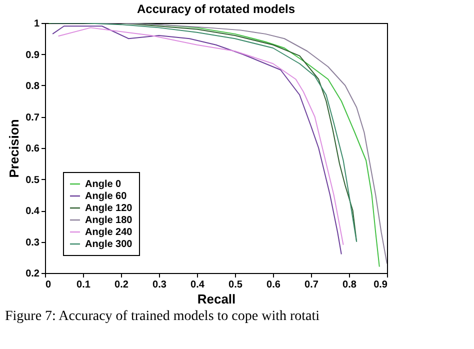 This screenshot has height=349, width=474. What do you see at coordinates (33, 118) in the screenshot?
I see `y-tick-label: 0.7` at bounding box center [33, 118].